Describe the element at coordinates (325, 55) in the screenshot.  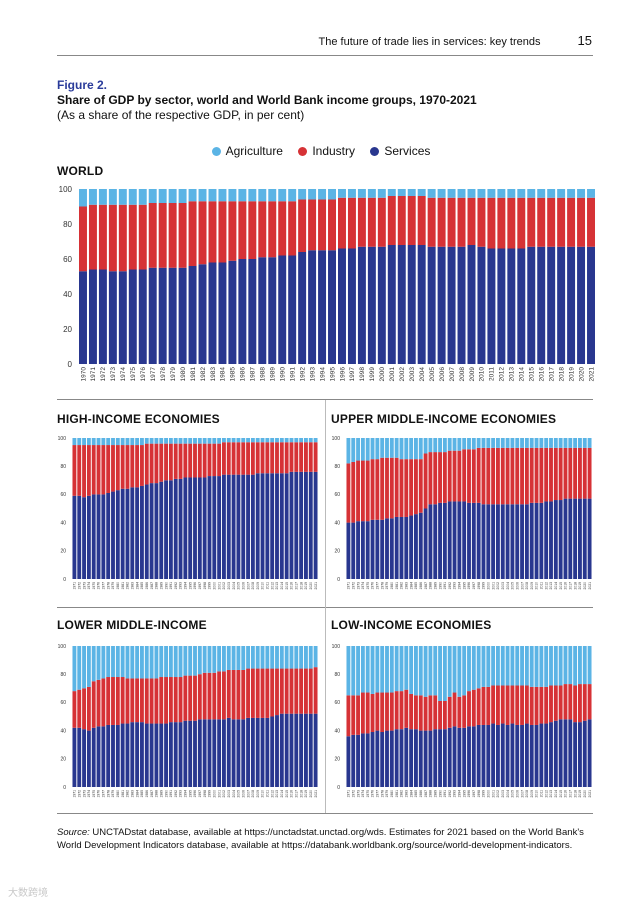
I see `header-rule` at that location.